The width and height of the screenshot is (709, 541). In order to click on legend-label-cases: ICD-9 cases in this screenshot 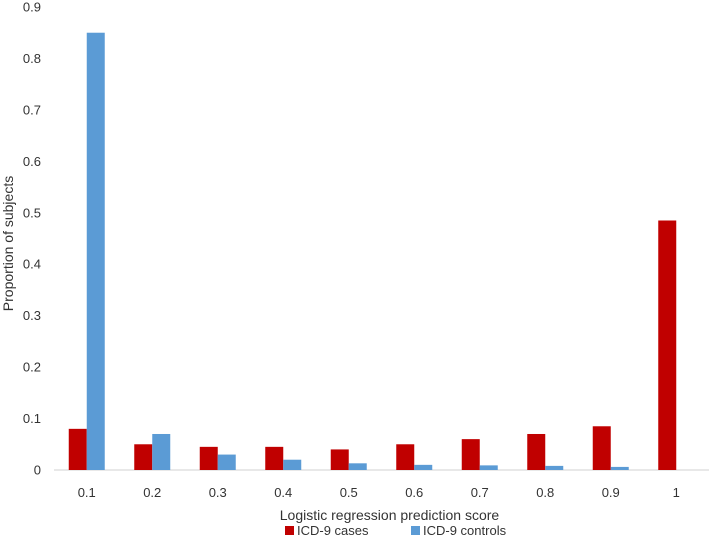, I will do `click(333, 530)`.